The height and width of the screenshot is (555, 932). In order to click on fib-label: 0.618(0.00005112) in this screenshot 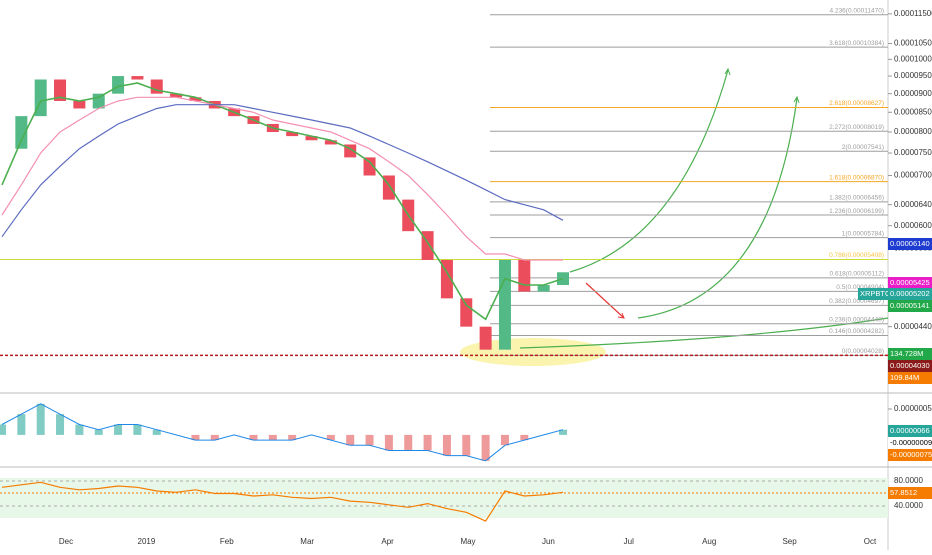, I will do `click(857, 274)`.